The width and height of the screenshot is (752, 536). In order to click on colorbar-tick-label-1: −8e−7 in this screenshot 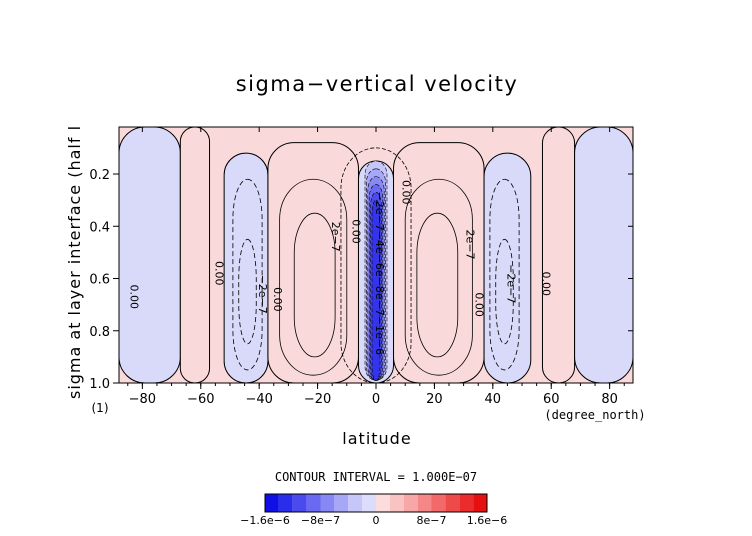, I will do `click(320, 520)`.